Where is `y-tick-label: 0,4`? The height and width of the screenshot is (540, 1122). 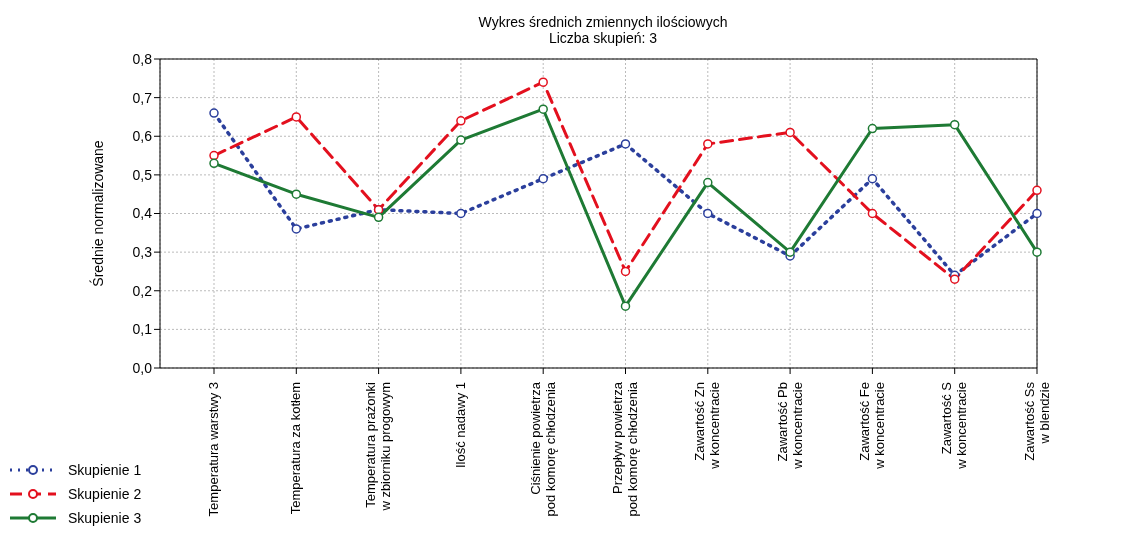
y-tick-label: 0,4 is located at coordinates (142, 213).